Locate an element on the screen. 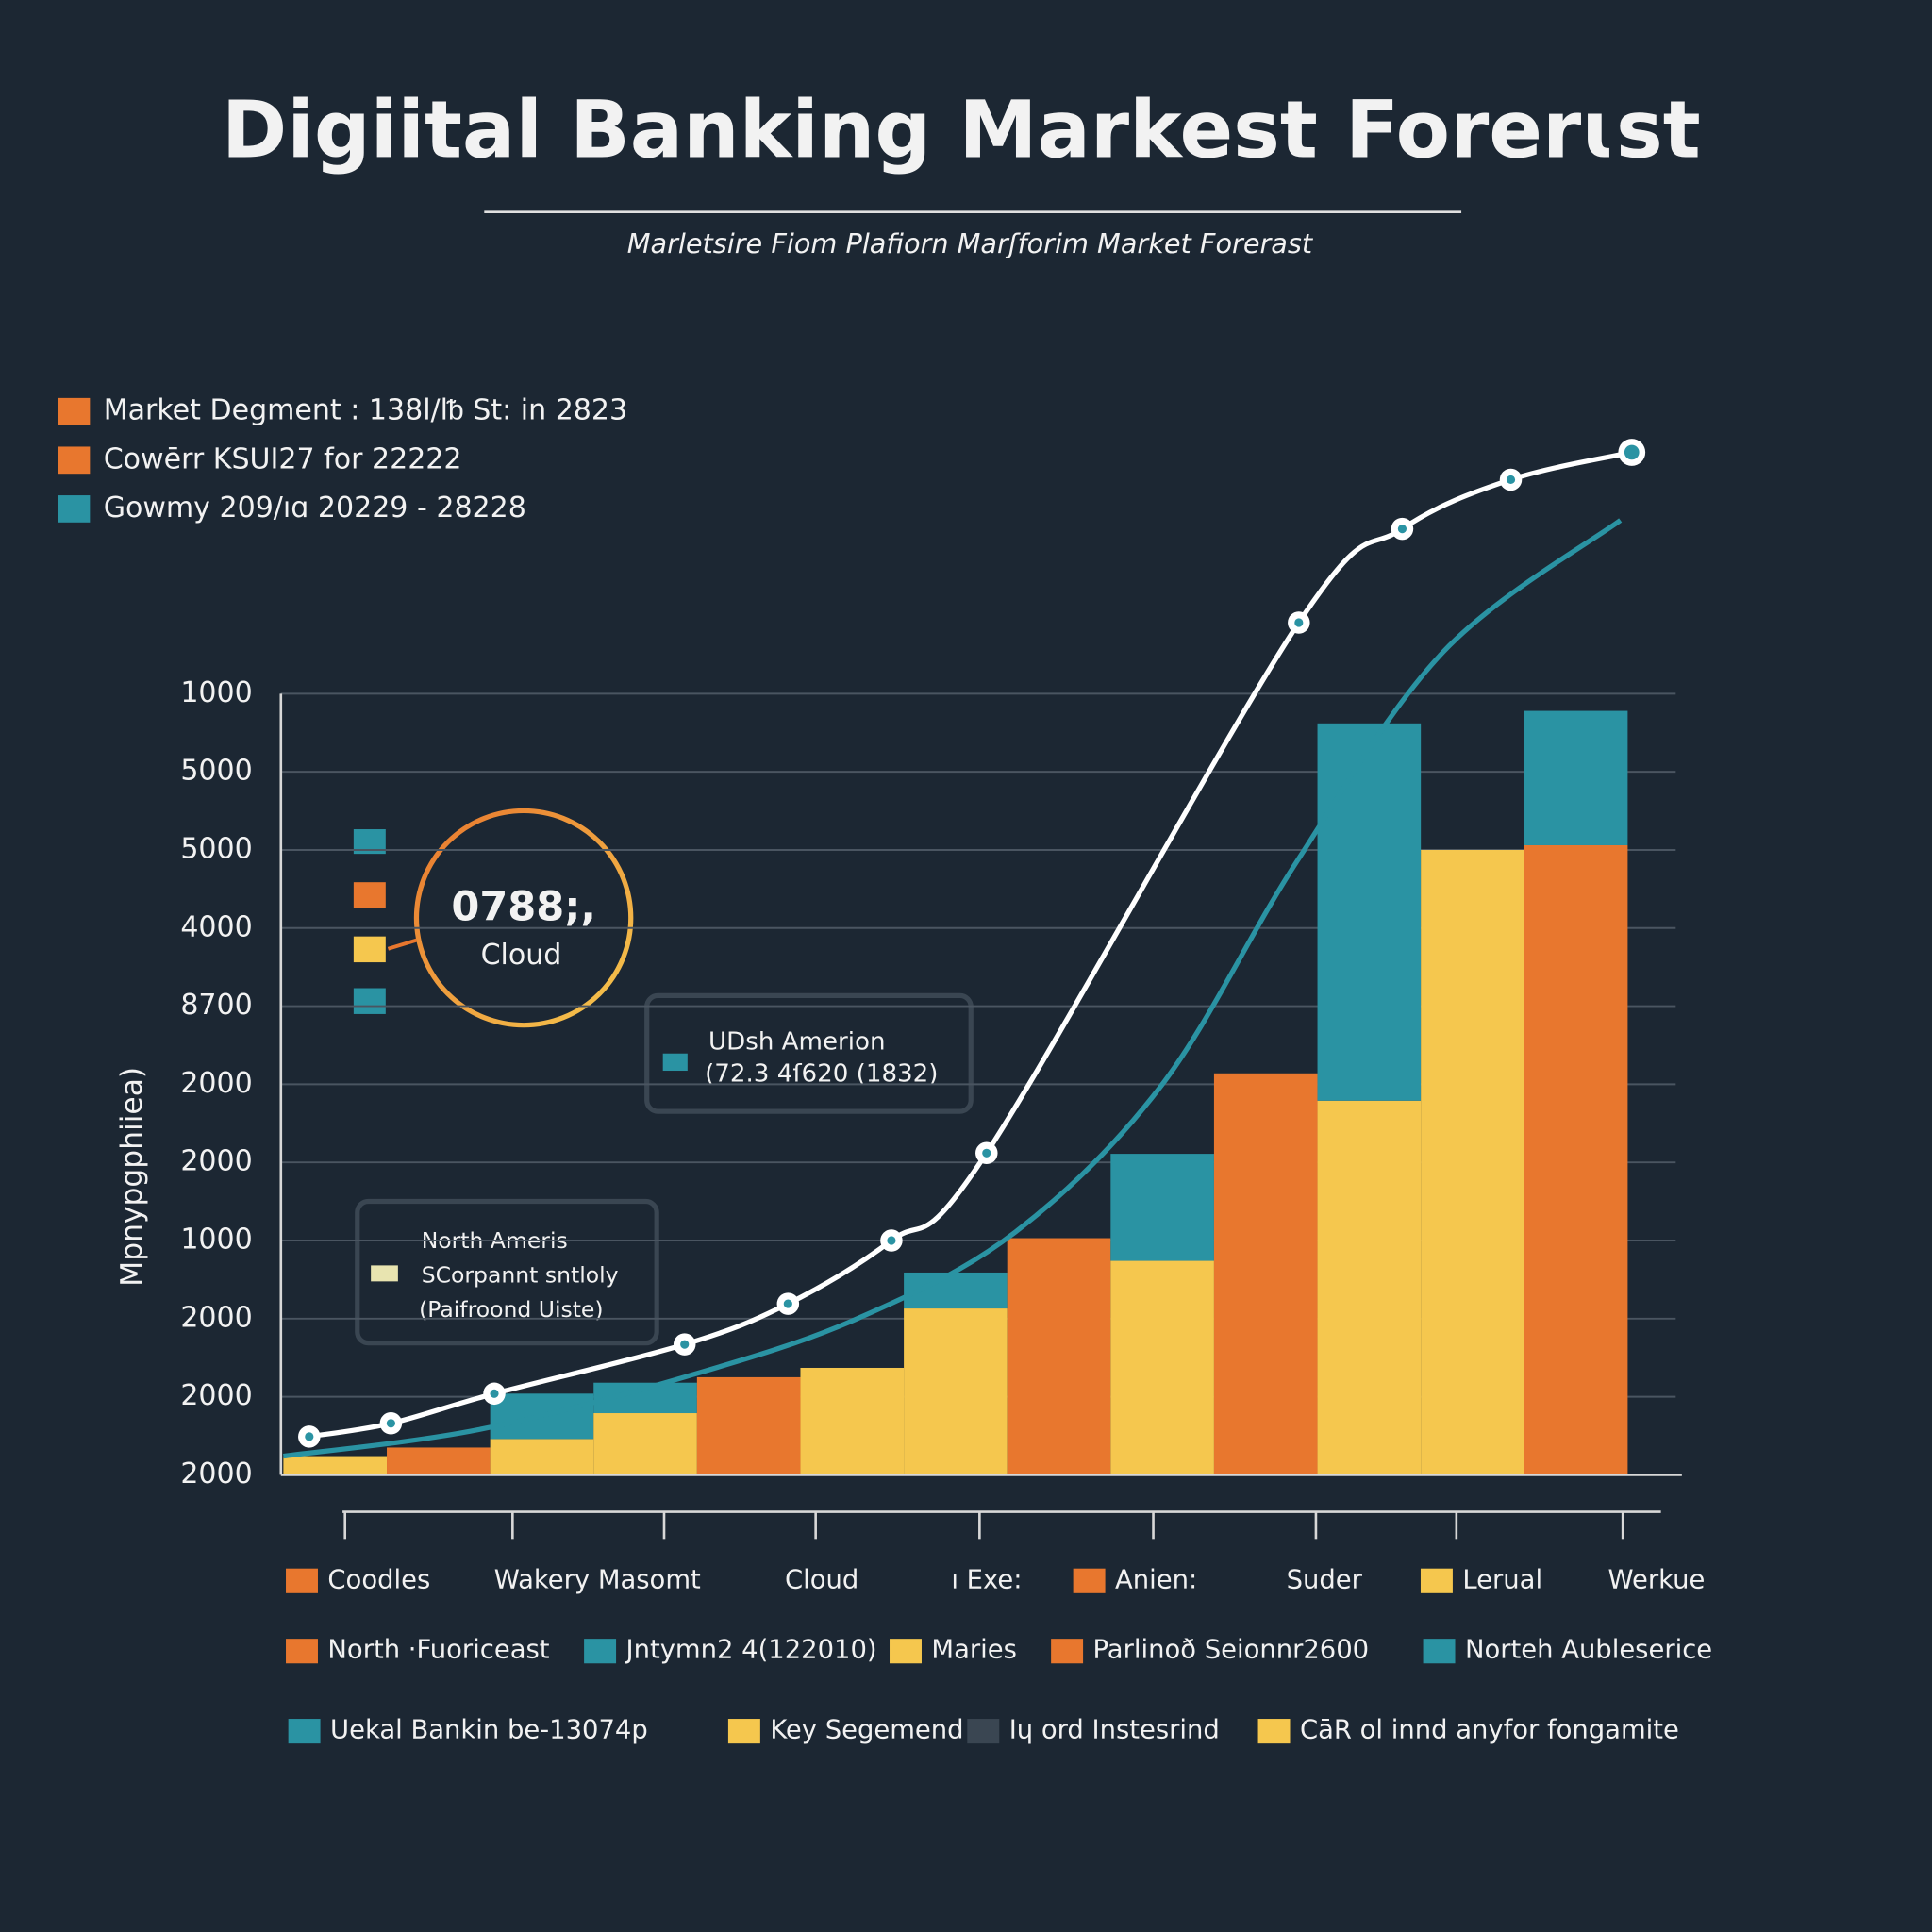  legend-label: Jntymn2 4(122010) is located at coordinates (751, 1650).